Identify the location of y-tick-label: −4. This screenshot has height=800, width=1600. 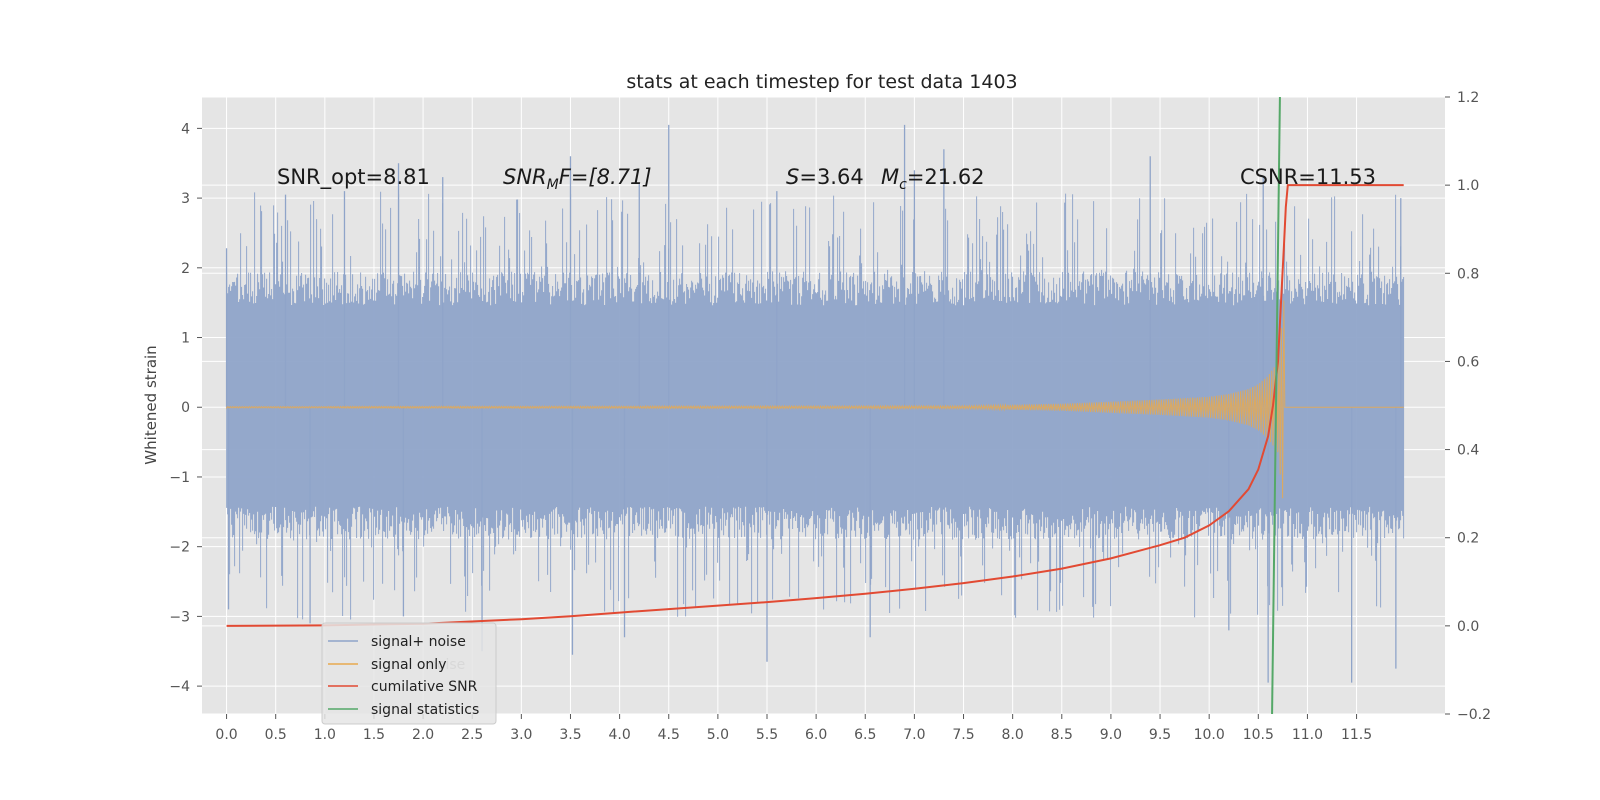
(179, 687).